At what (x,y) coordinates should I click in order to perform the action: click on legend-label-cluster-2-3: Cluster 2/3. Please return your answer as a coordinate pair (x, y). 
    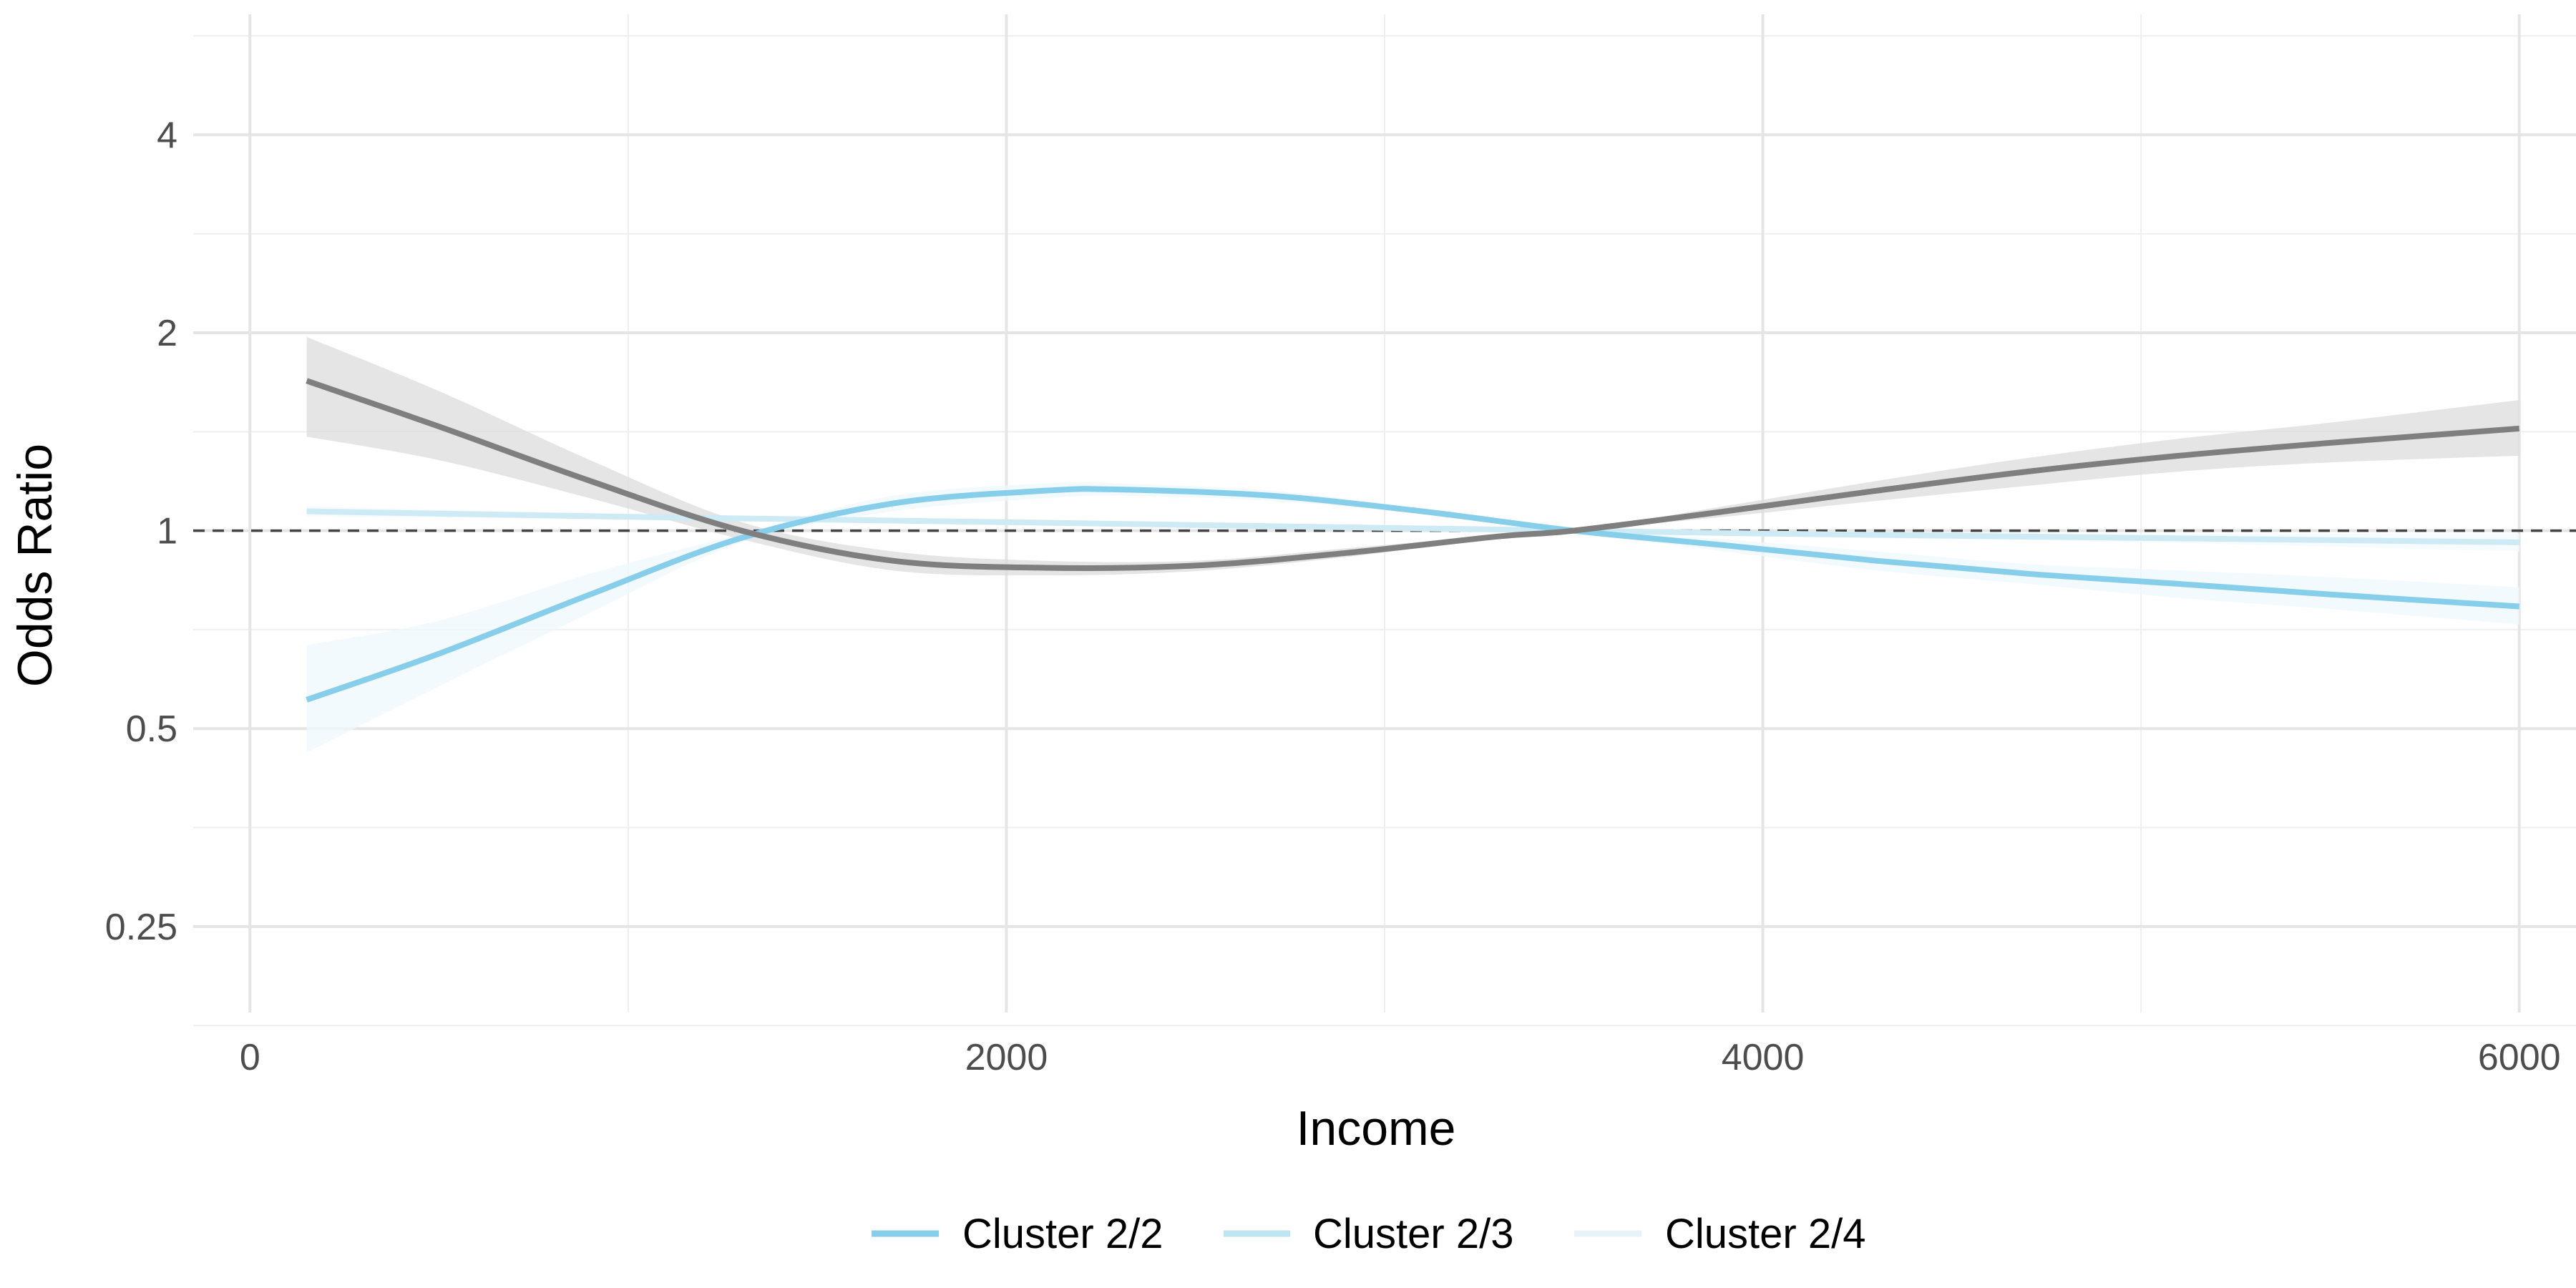
    Looking at the image, I should click on (1413, 1234).